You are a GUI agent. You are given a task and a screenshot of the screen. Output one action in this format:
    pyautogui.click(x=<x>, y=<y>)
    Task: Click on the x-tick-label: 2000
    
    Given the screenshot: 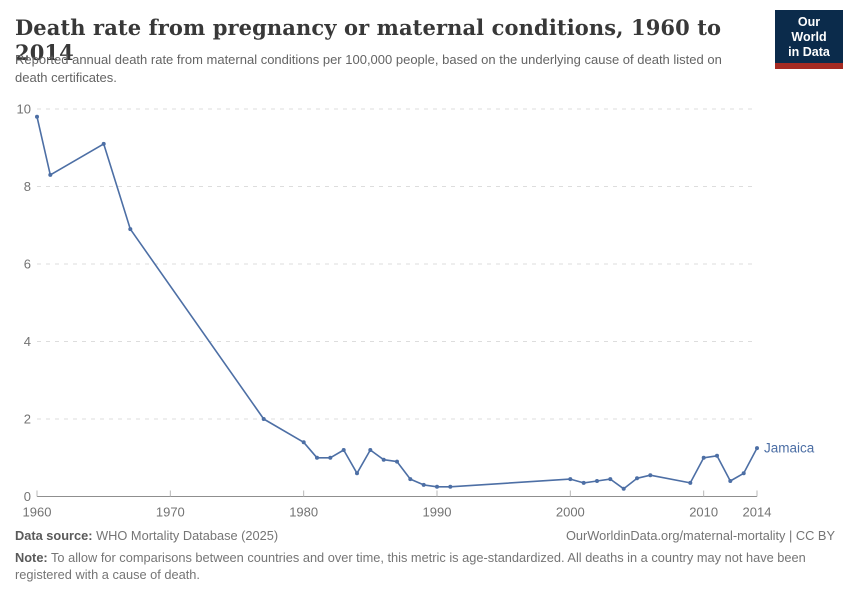 What is the action you would take?
    pyautogui.click(x=570, y=512)
    